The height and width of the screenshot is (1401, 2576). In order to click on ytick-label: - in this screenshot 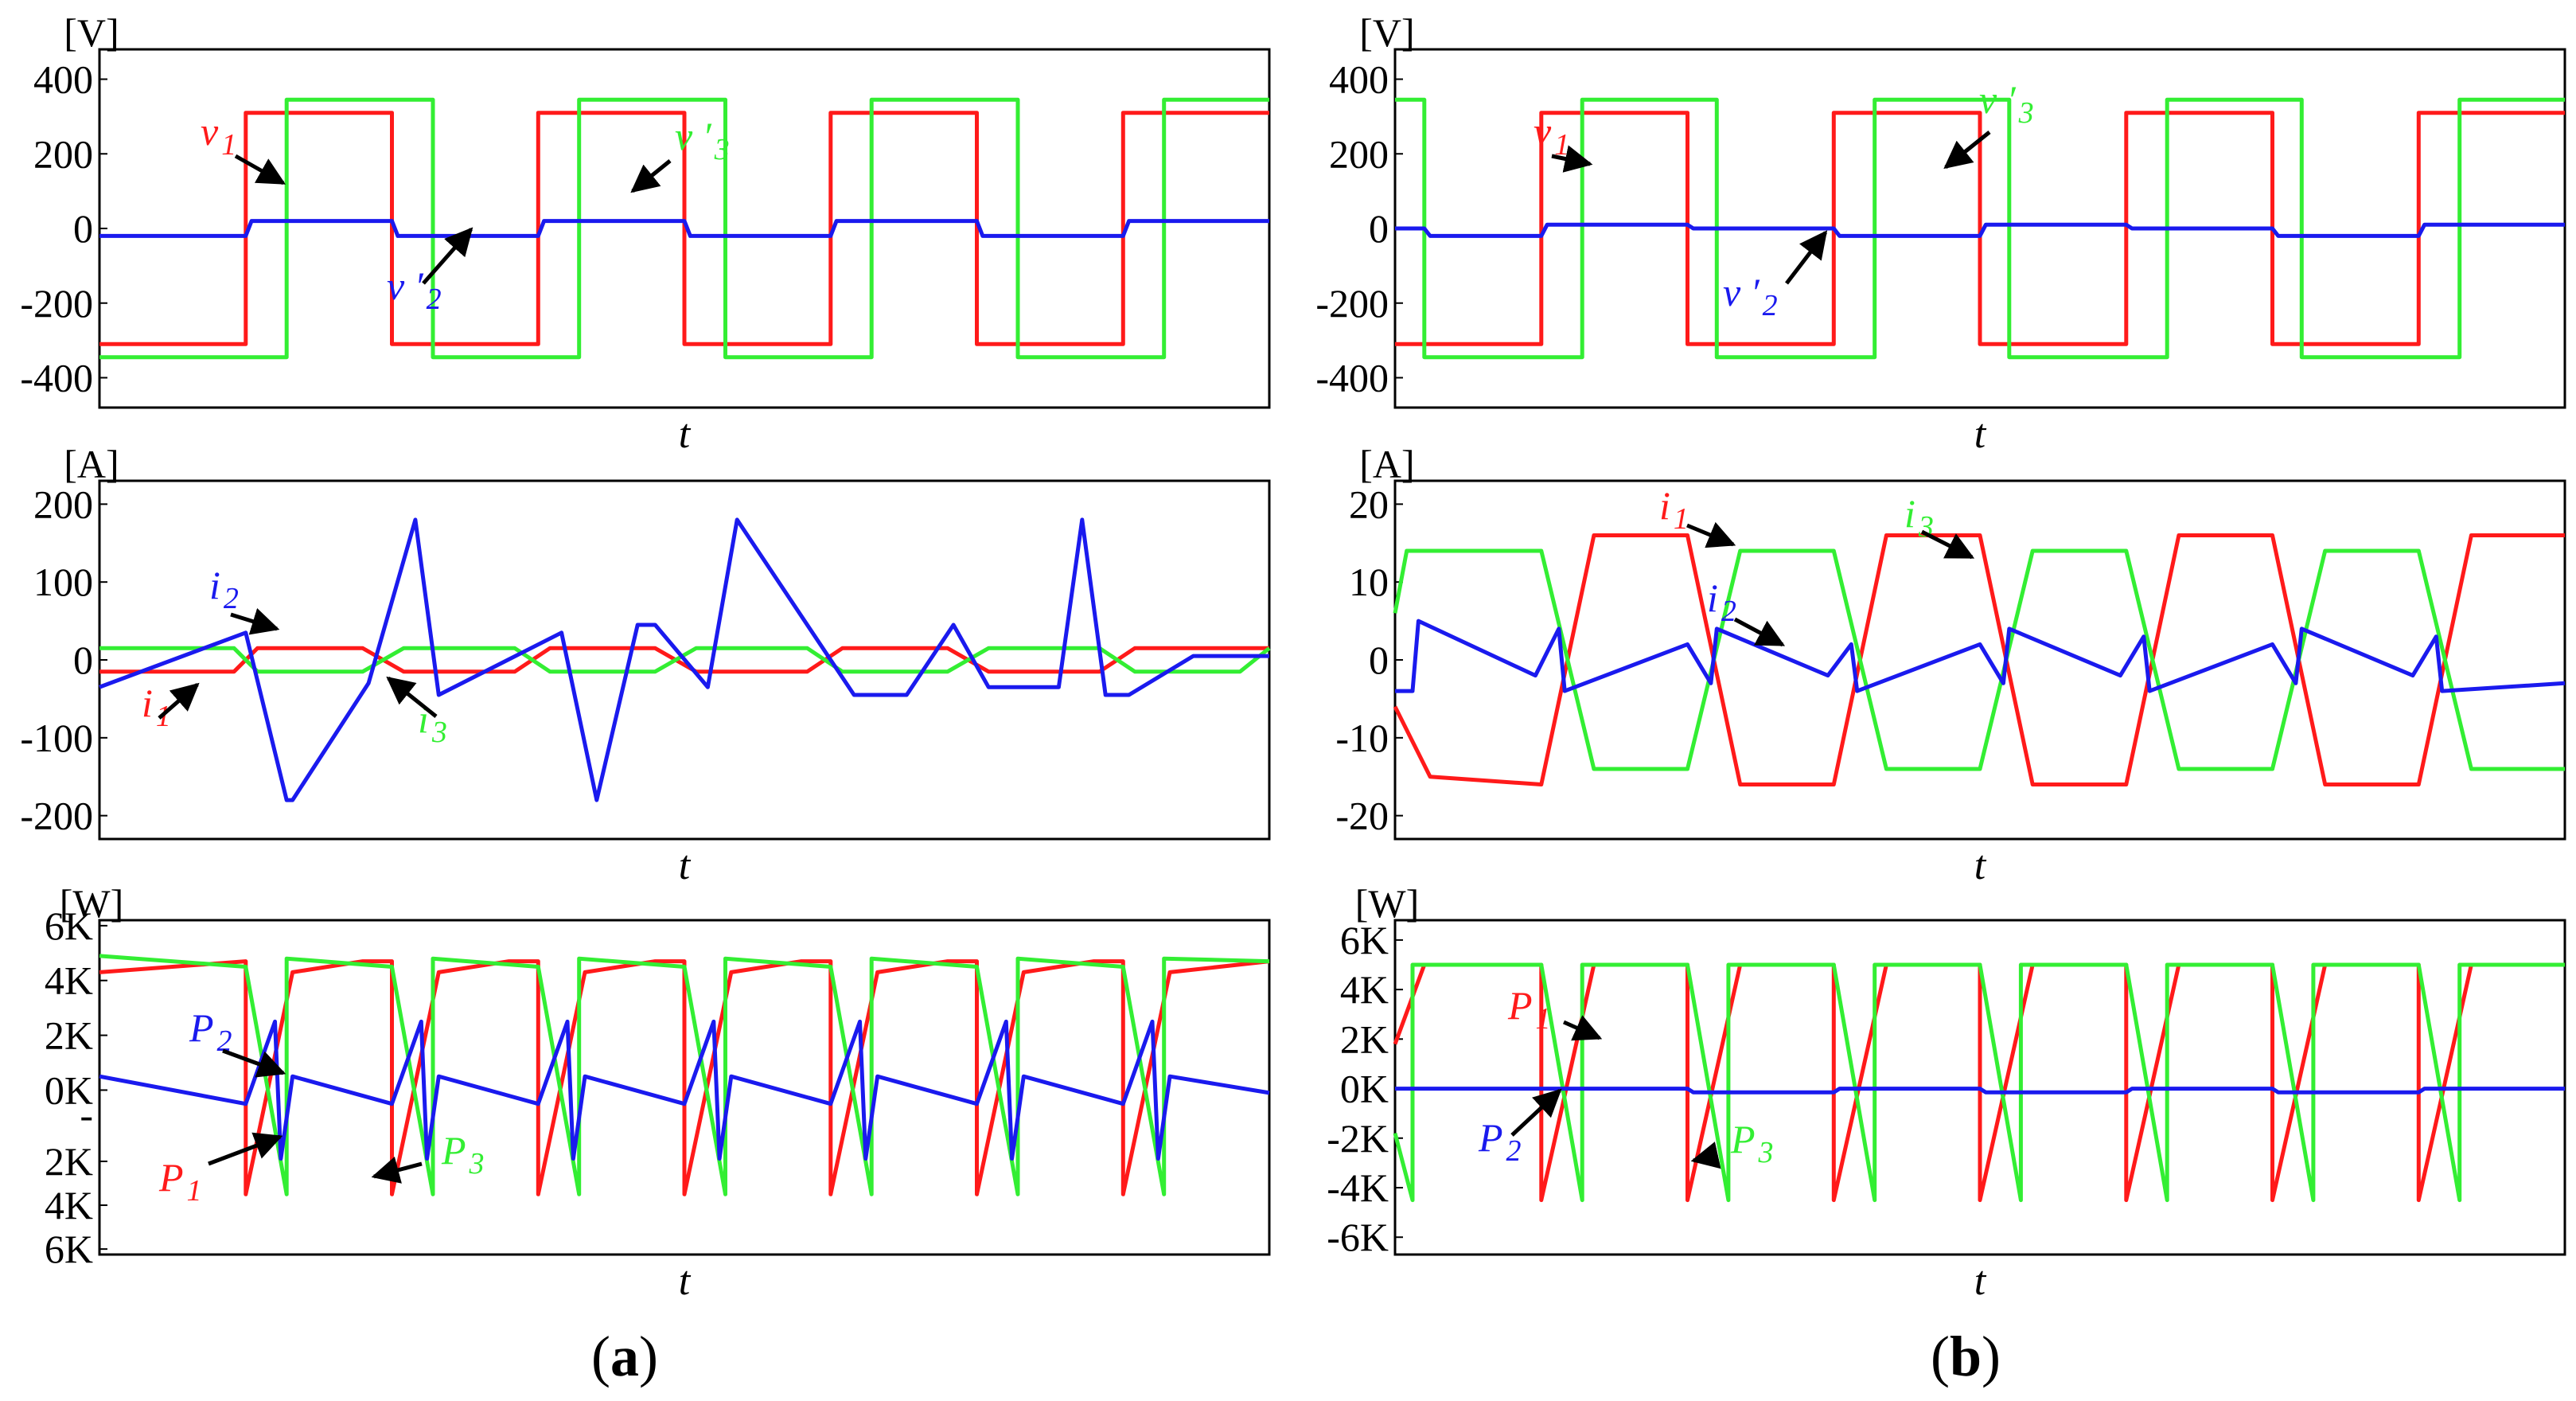, I will do `click(86, 1114)`.